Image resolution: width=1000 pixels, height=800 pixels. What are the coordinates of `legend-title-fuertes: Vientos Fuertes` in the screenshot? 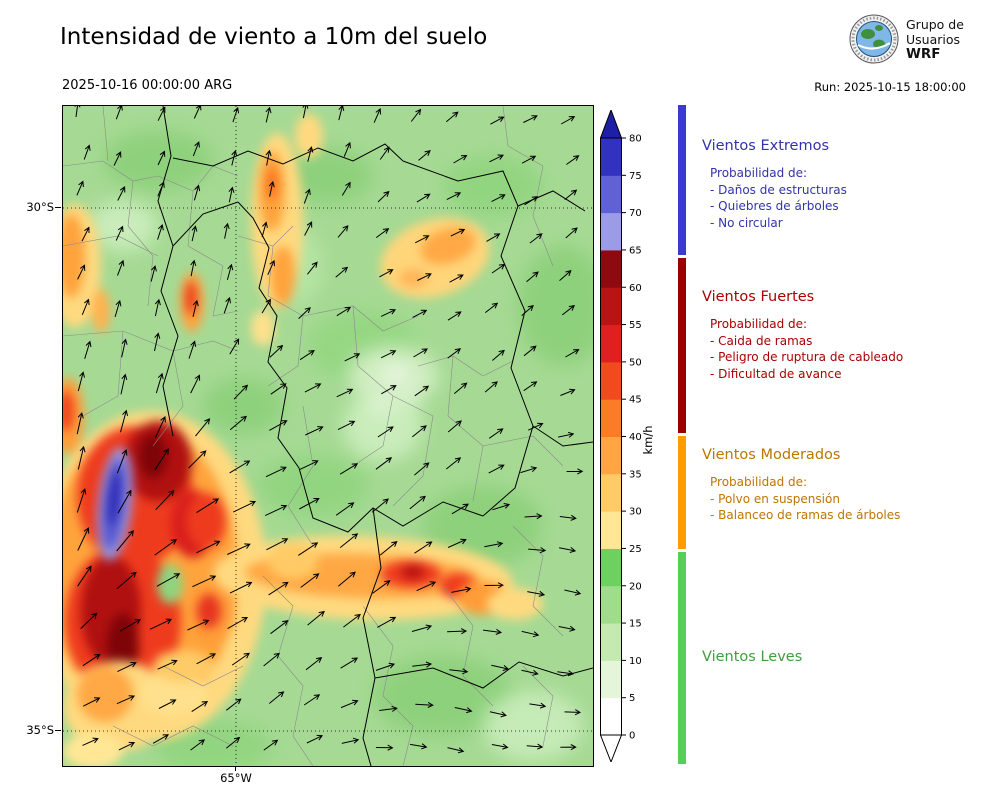 It's located at (758, 297).